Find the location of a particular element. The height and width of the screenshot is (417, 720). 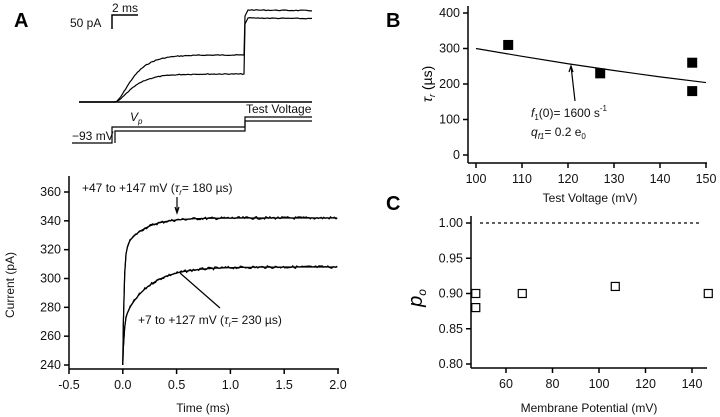

x-axis-label: Time (ms) is located at coordinates (203, 408).